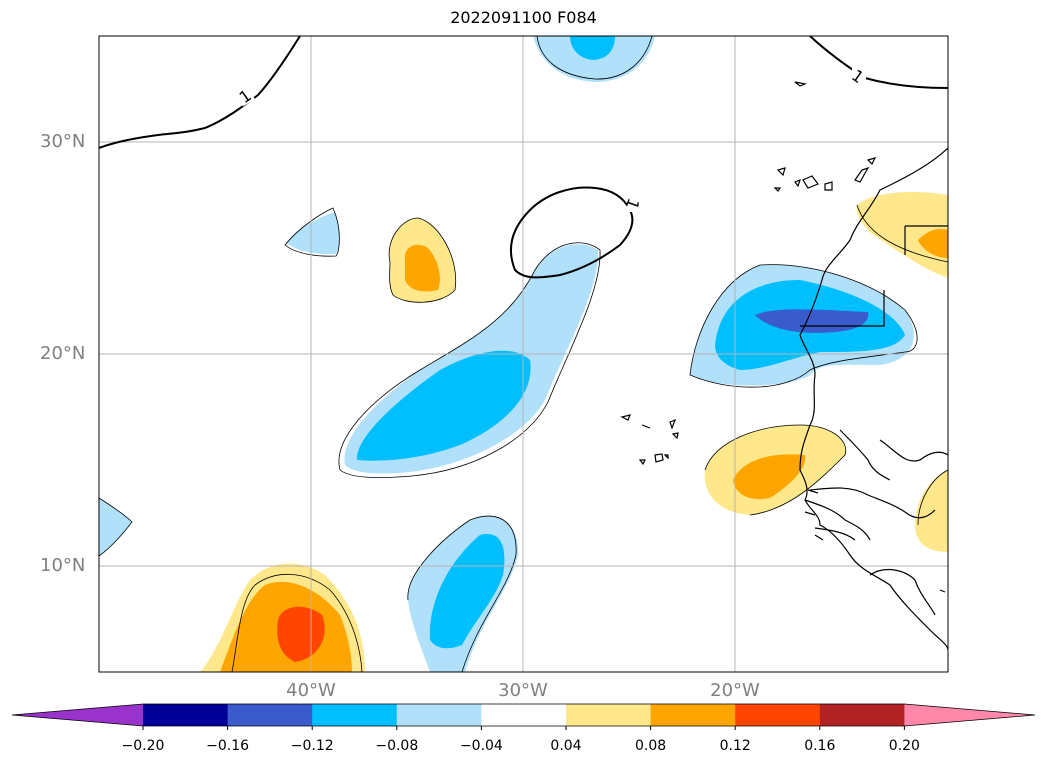 This screenshot has height=765, width=1047. What do you see at coordinates (904, 746) in the screenshot?
I see `colorbar-tick-label: 0.20` at bounding box center [904, 746].